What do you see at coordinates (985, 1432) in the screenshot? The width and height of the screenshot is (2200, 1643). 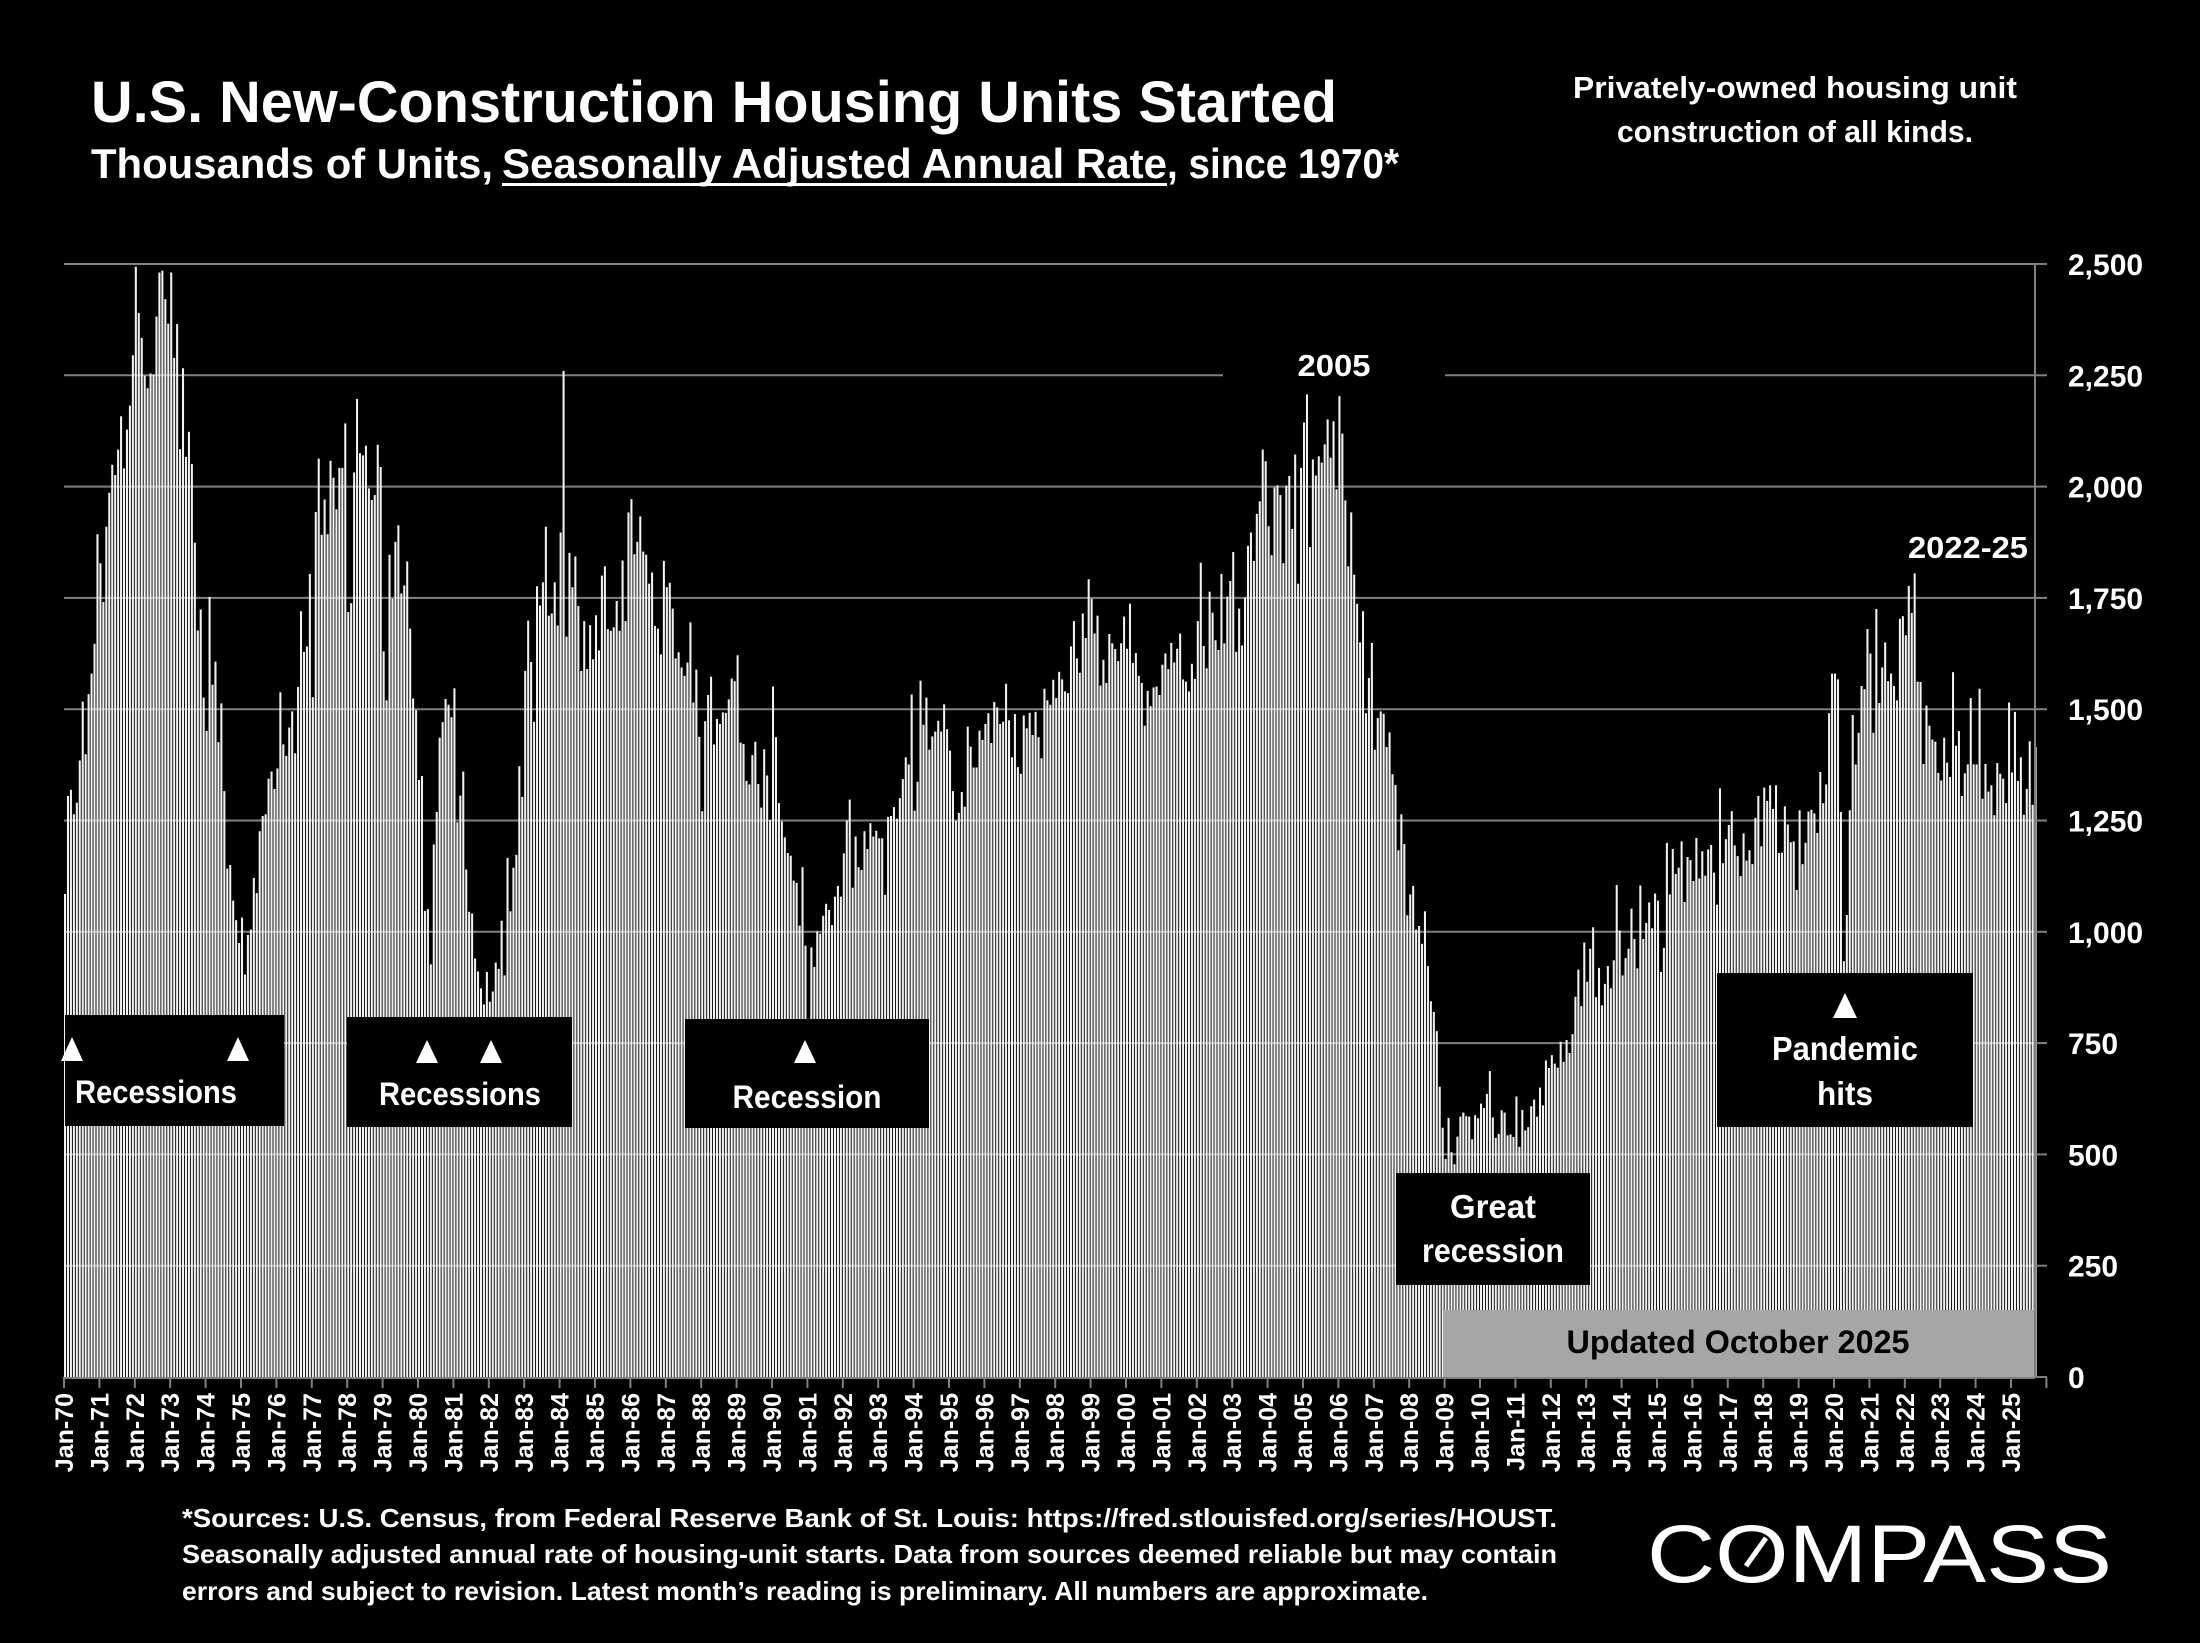 I see `x-tick-label: Jan-96` at bounding box center [985, 1432].